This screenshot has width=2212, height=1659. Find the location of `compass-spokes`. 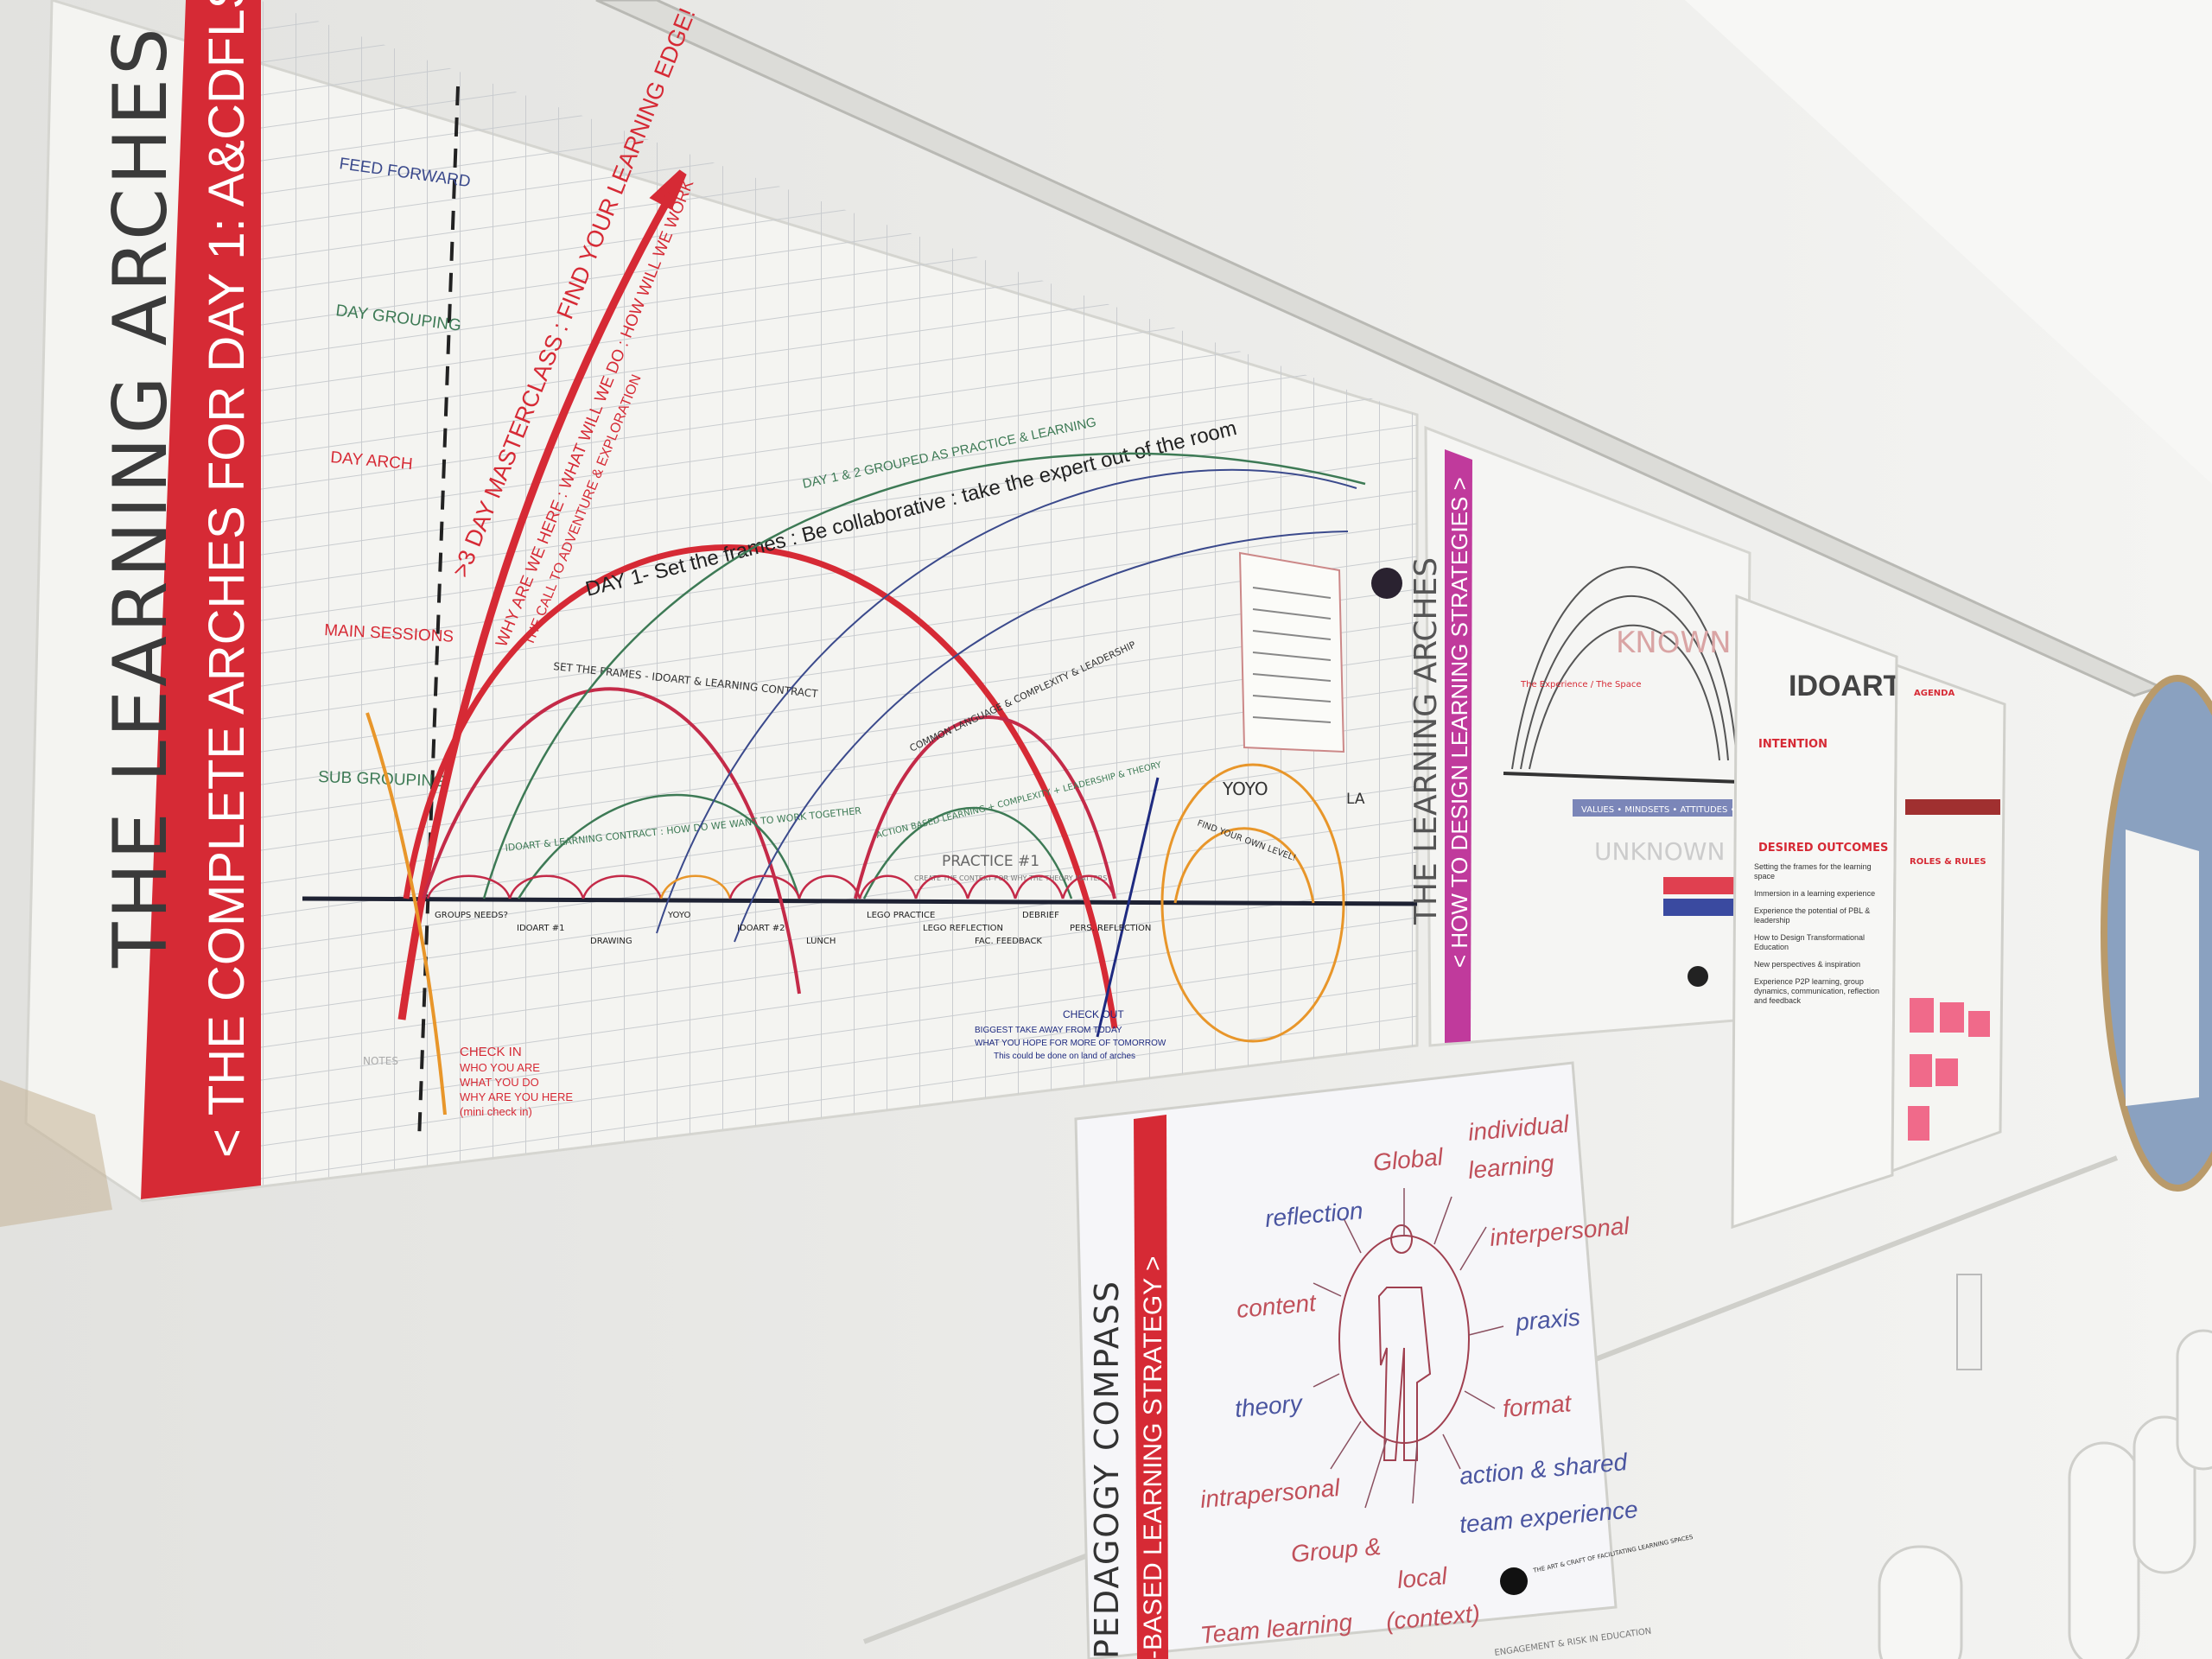

compass-spokes is located at coordinates (1408, 1348).